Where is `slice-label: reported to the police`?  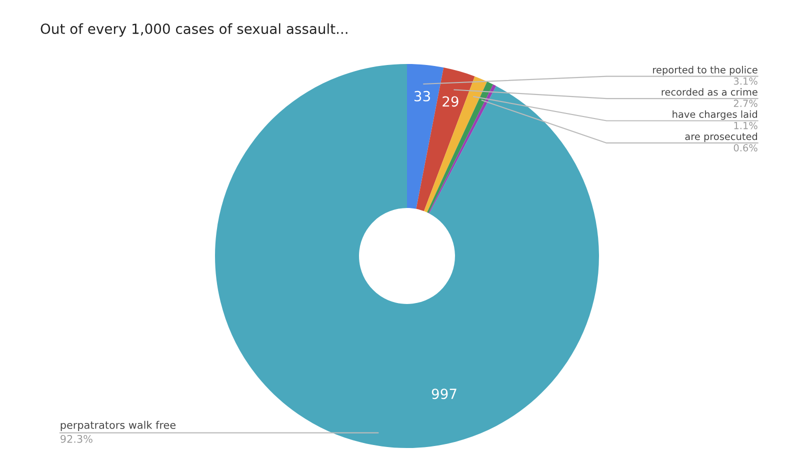 slice-label: reported to the police is located at coordinates (705, 71).